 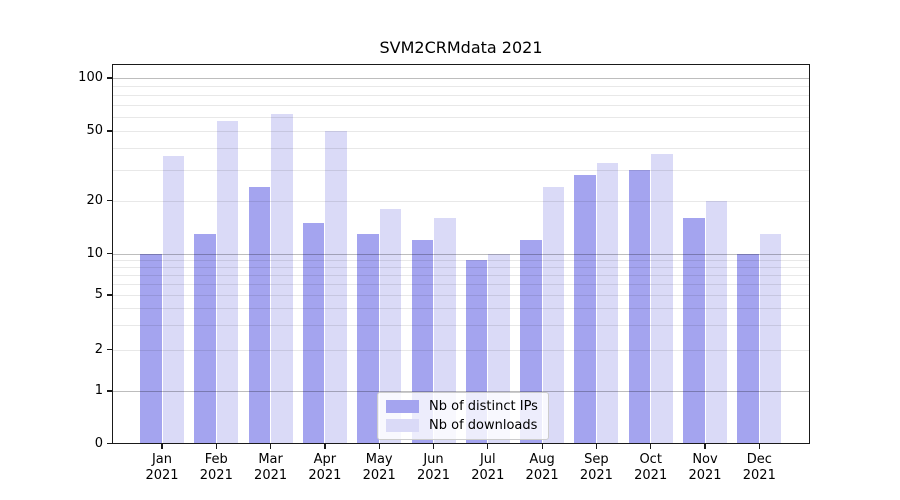 I want to click on y-tick-label: 2, so click(x=98, y=349).